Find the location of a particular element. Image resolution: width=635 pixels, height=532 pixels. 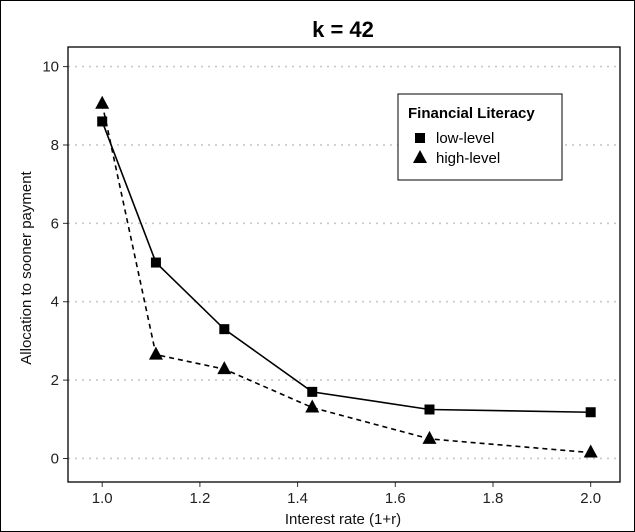

legend-label: low-level is located at coordinates (465, 138).